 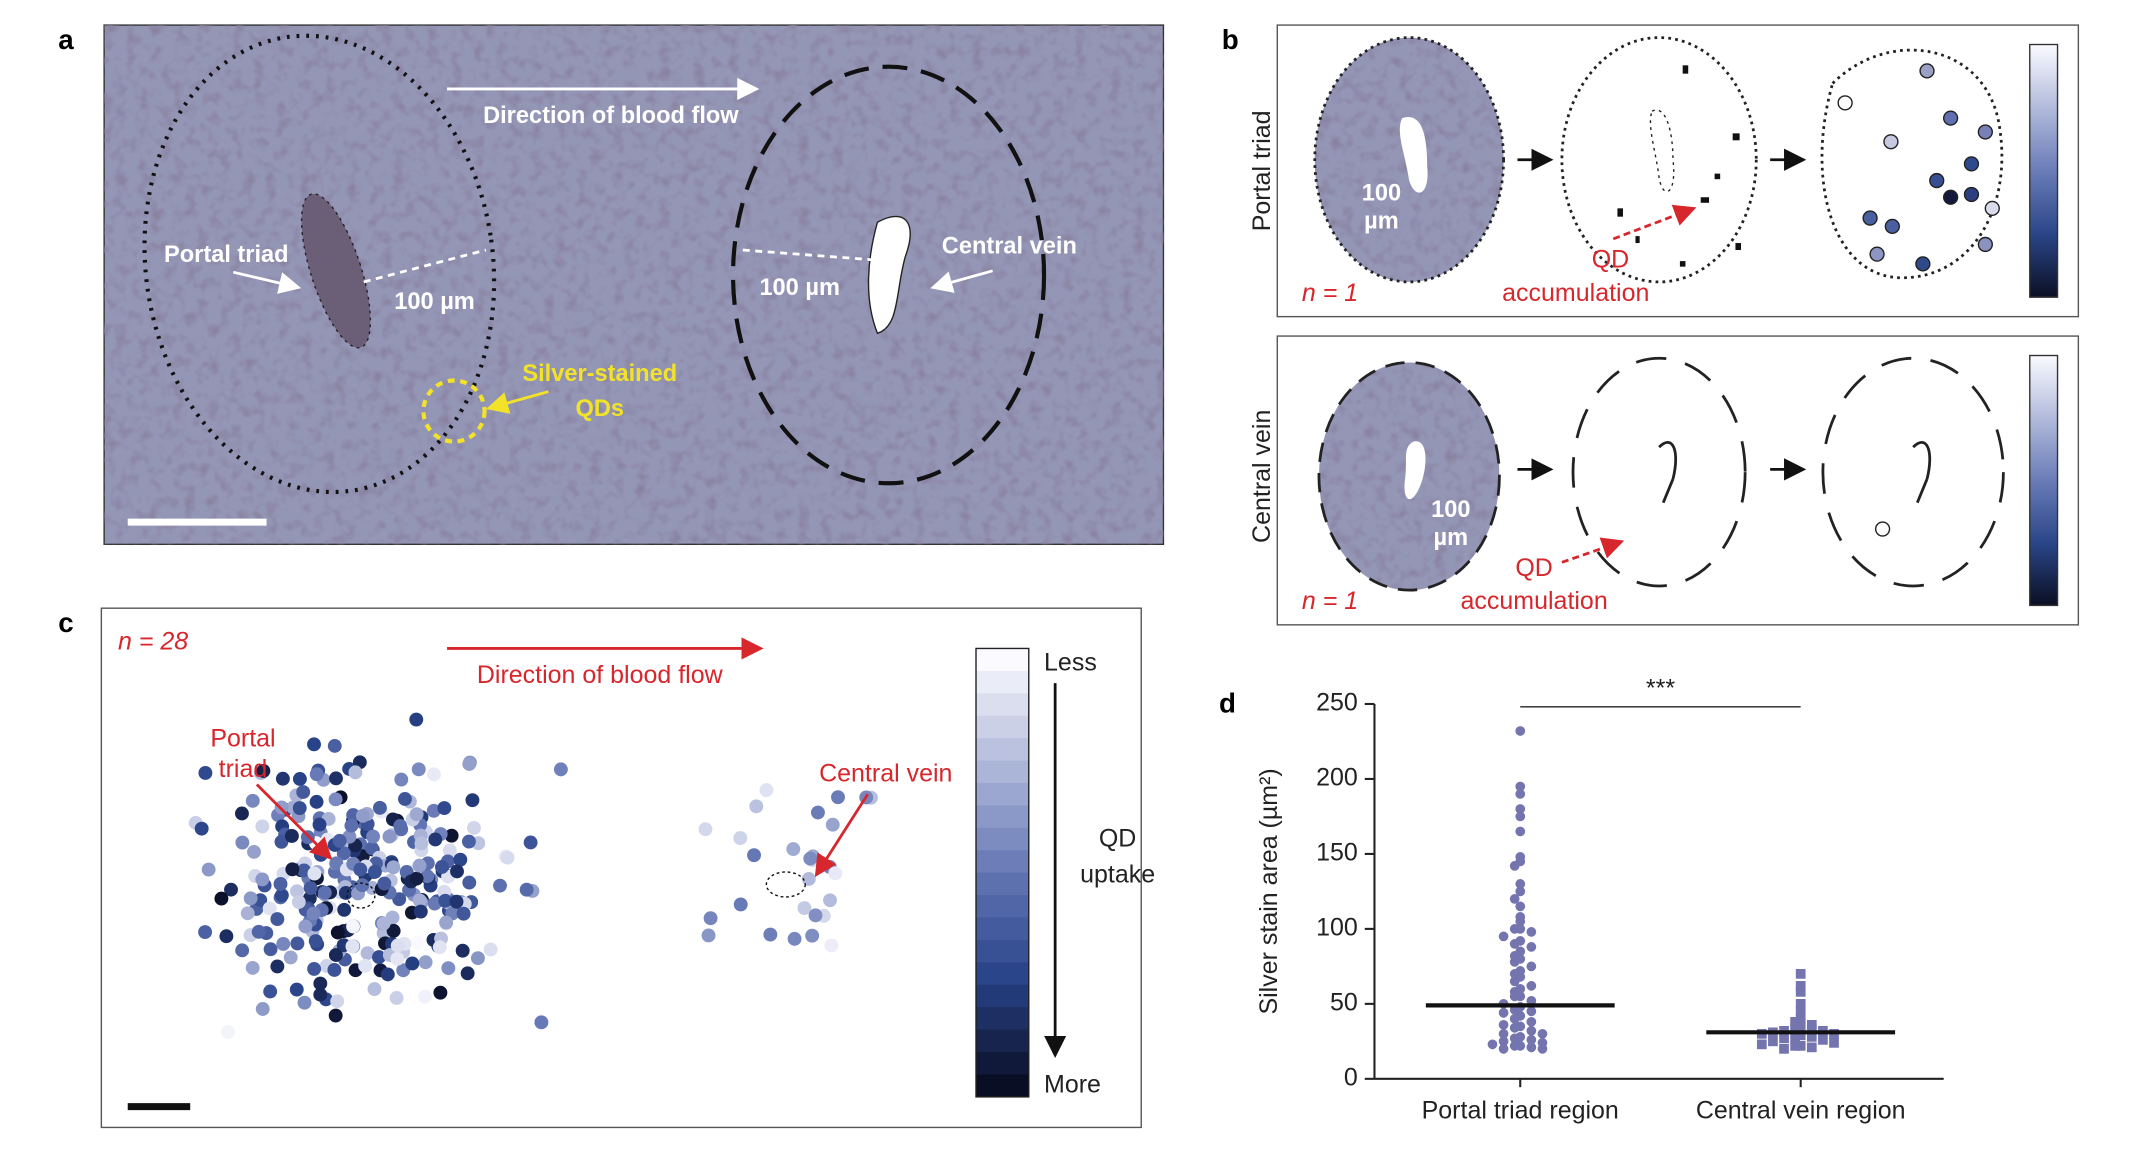 What do you see at coordinates (361, 895) in the screenshot?
I see `portal-triad` at bounding box center [361, 895].